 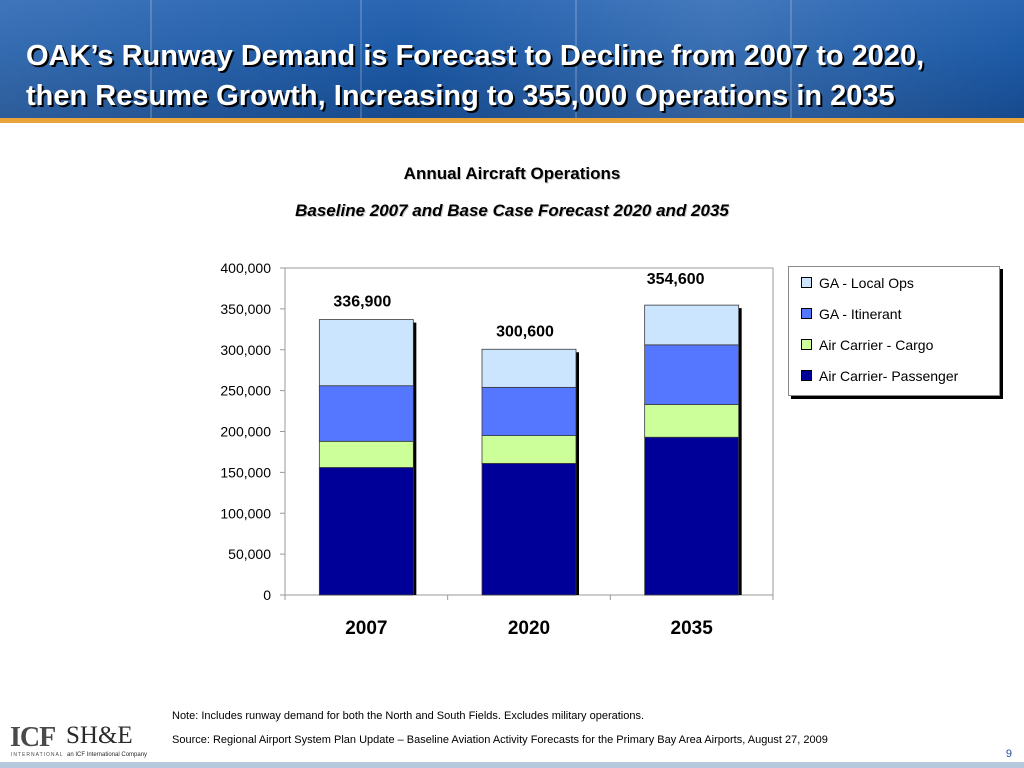 What do you see at coordinates (889, 376) in the screenshot?
I see `legend-label: Air Carrier- Passenger` at bounding box center [889, 376].